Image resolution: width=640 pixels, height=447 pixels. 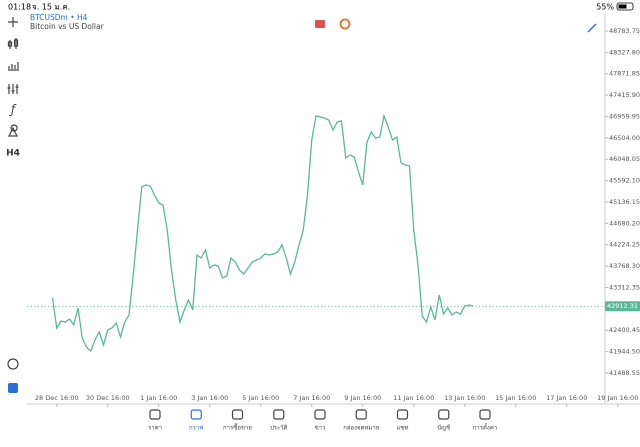 What do you see at coordinates (320, 428) in the screenshot?
I see `nav-label: ข่าว` at bounding box center [320, 428].